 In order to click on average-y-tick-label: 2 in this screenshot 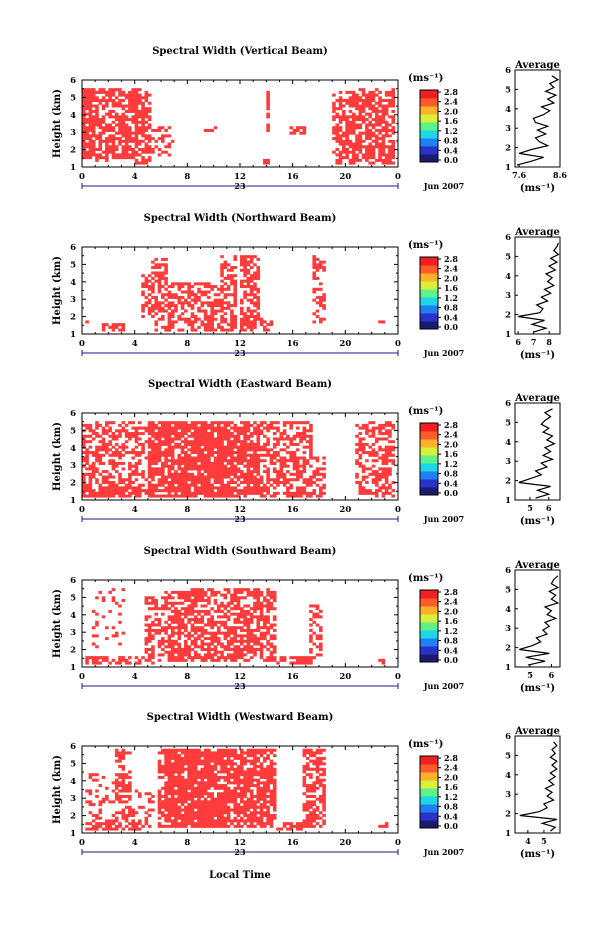, I will do `click(508, 149)`.